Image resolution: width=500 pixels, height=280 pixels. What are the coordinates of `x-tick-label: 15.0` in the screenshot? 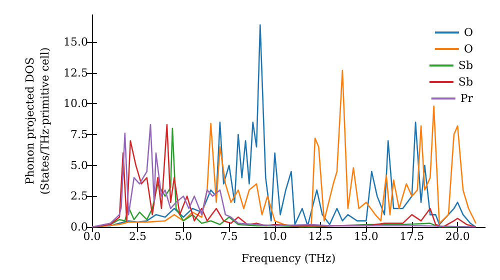 It's located at (366, 236).